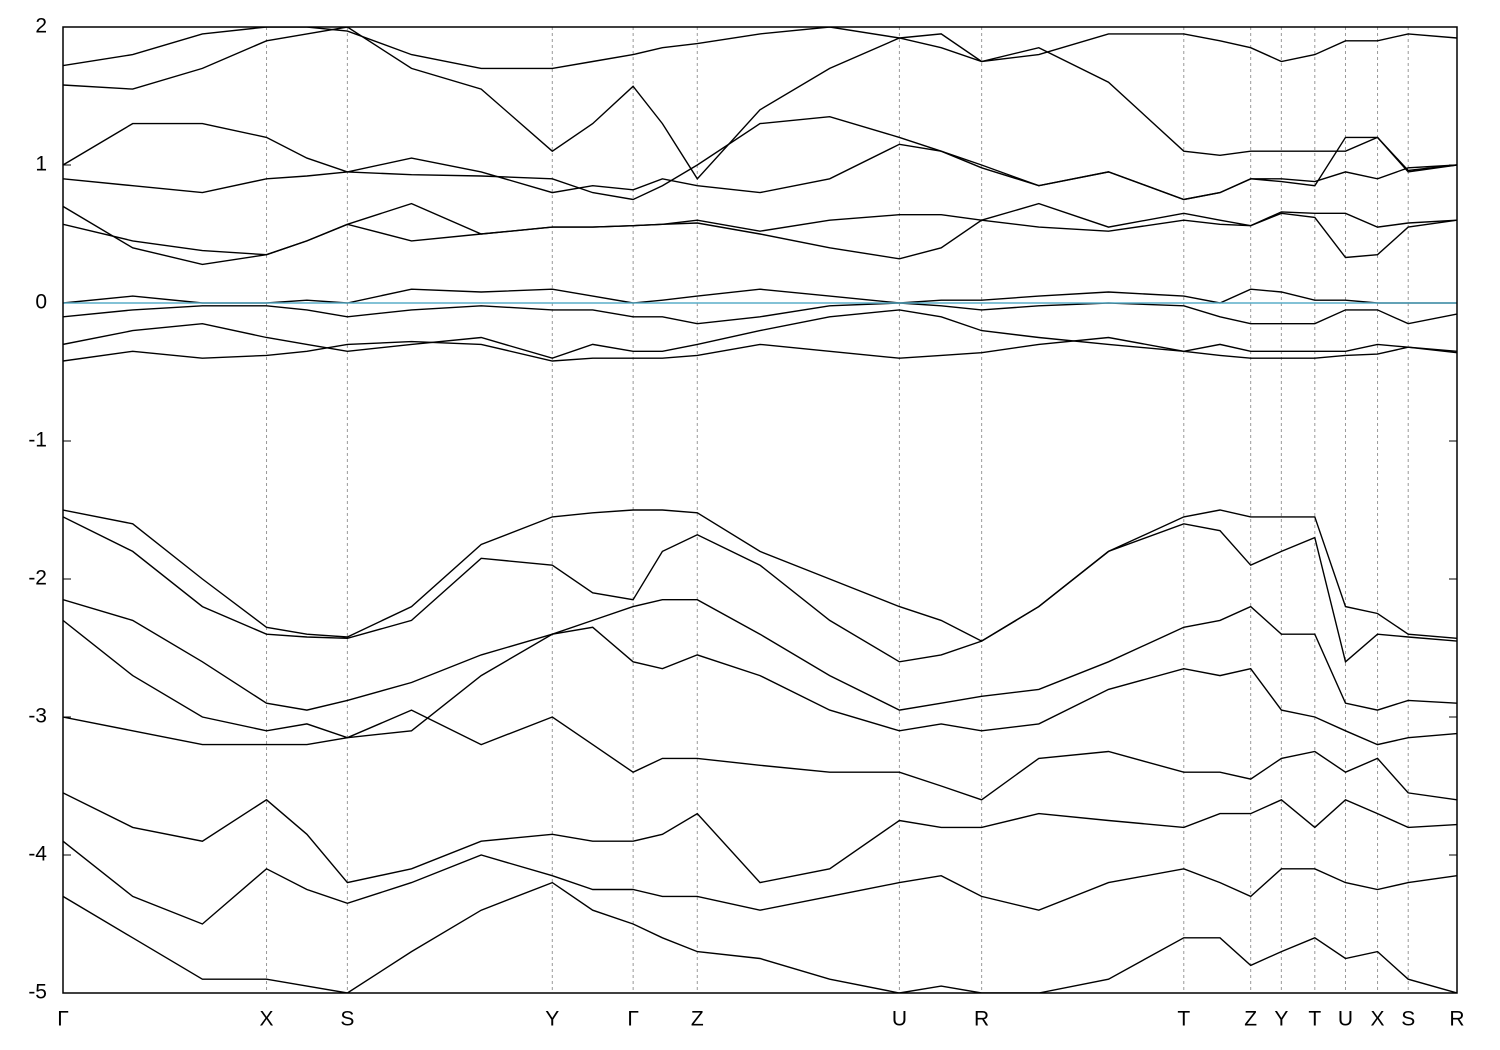  Describe the element at coordinates (41, 302) in the screenshot. I see `y-tick-label: 0` at that location.